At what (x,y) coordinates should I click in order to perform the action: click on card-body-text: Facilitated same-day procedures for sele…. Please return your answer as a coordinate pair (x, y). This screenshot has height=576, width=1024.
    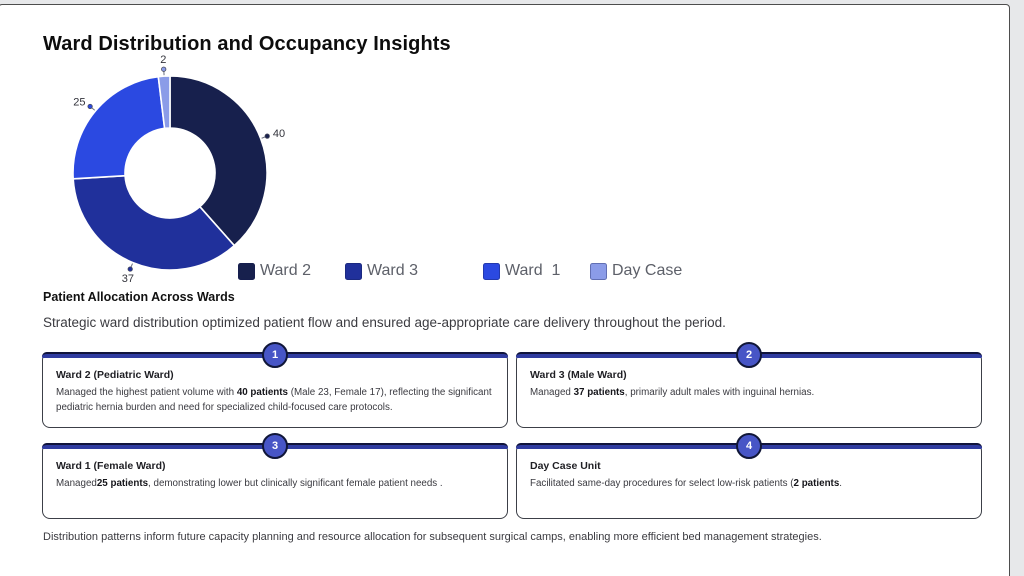
    Looking at the image, I should click on (749, 484).